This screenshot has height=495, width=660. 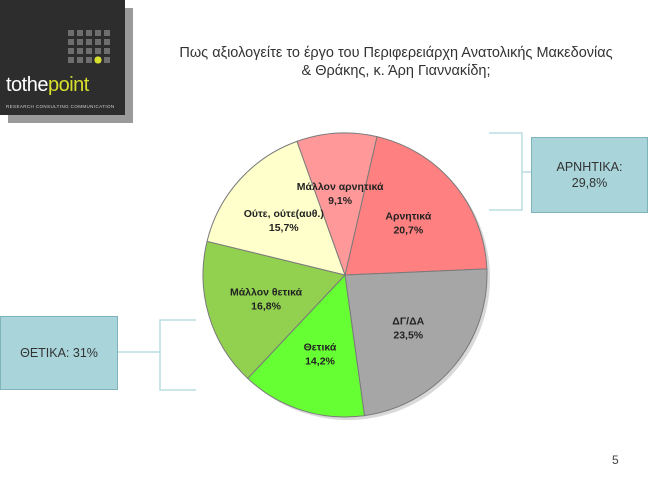 I want to click on positive-bracket, so click(x=156, y=355).